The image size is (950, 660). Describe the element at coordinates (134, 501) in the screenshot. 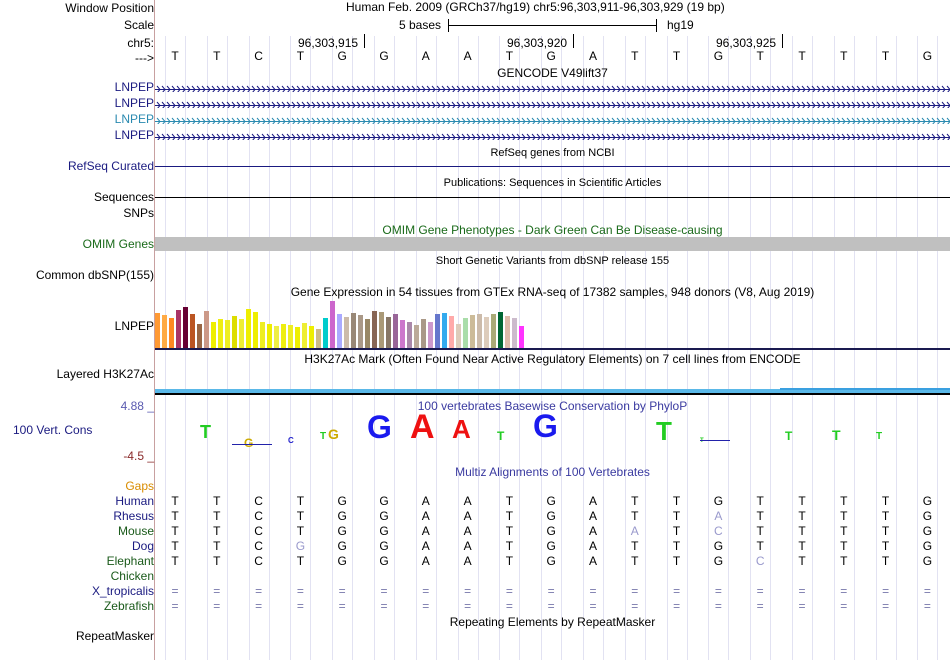

I see `species-label-human: Human` at that location.